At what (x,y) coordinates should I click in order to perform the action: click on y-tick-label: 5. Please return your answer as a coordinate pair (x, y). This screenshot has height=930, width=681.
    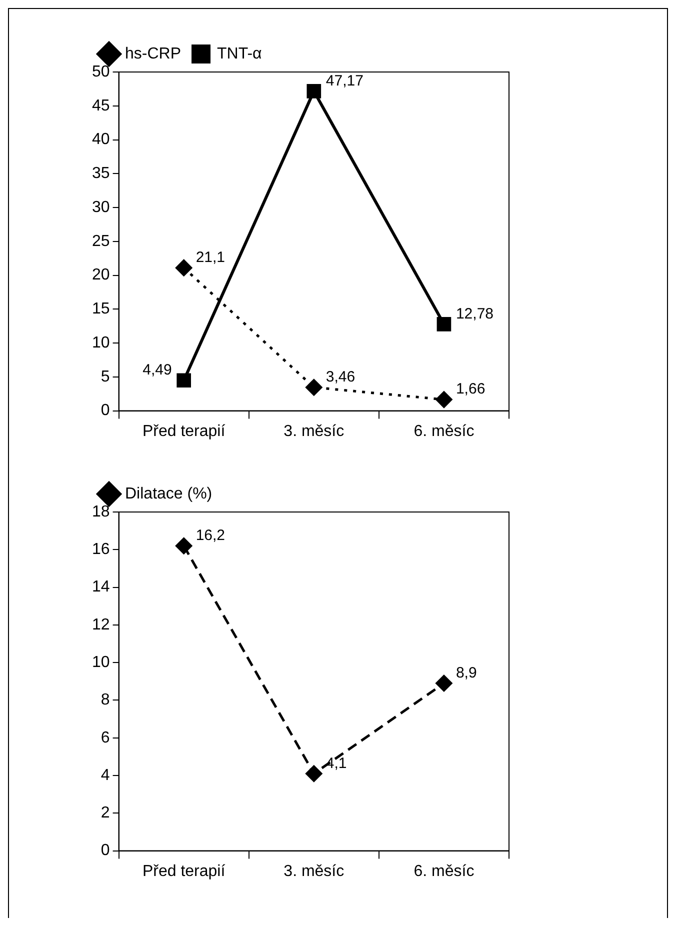
    Looking at the image, I should click on (105, 377).